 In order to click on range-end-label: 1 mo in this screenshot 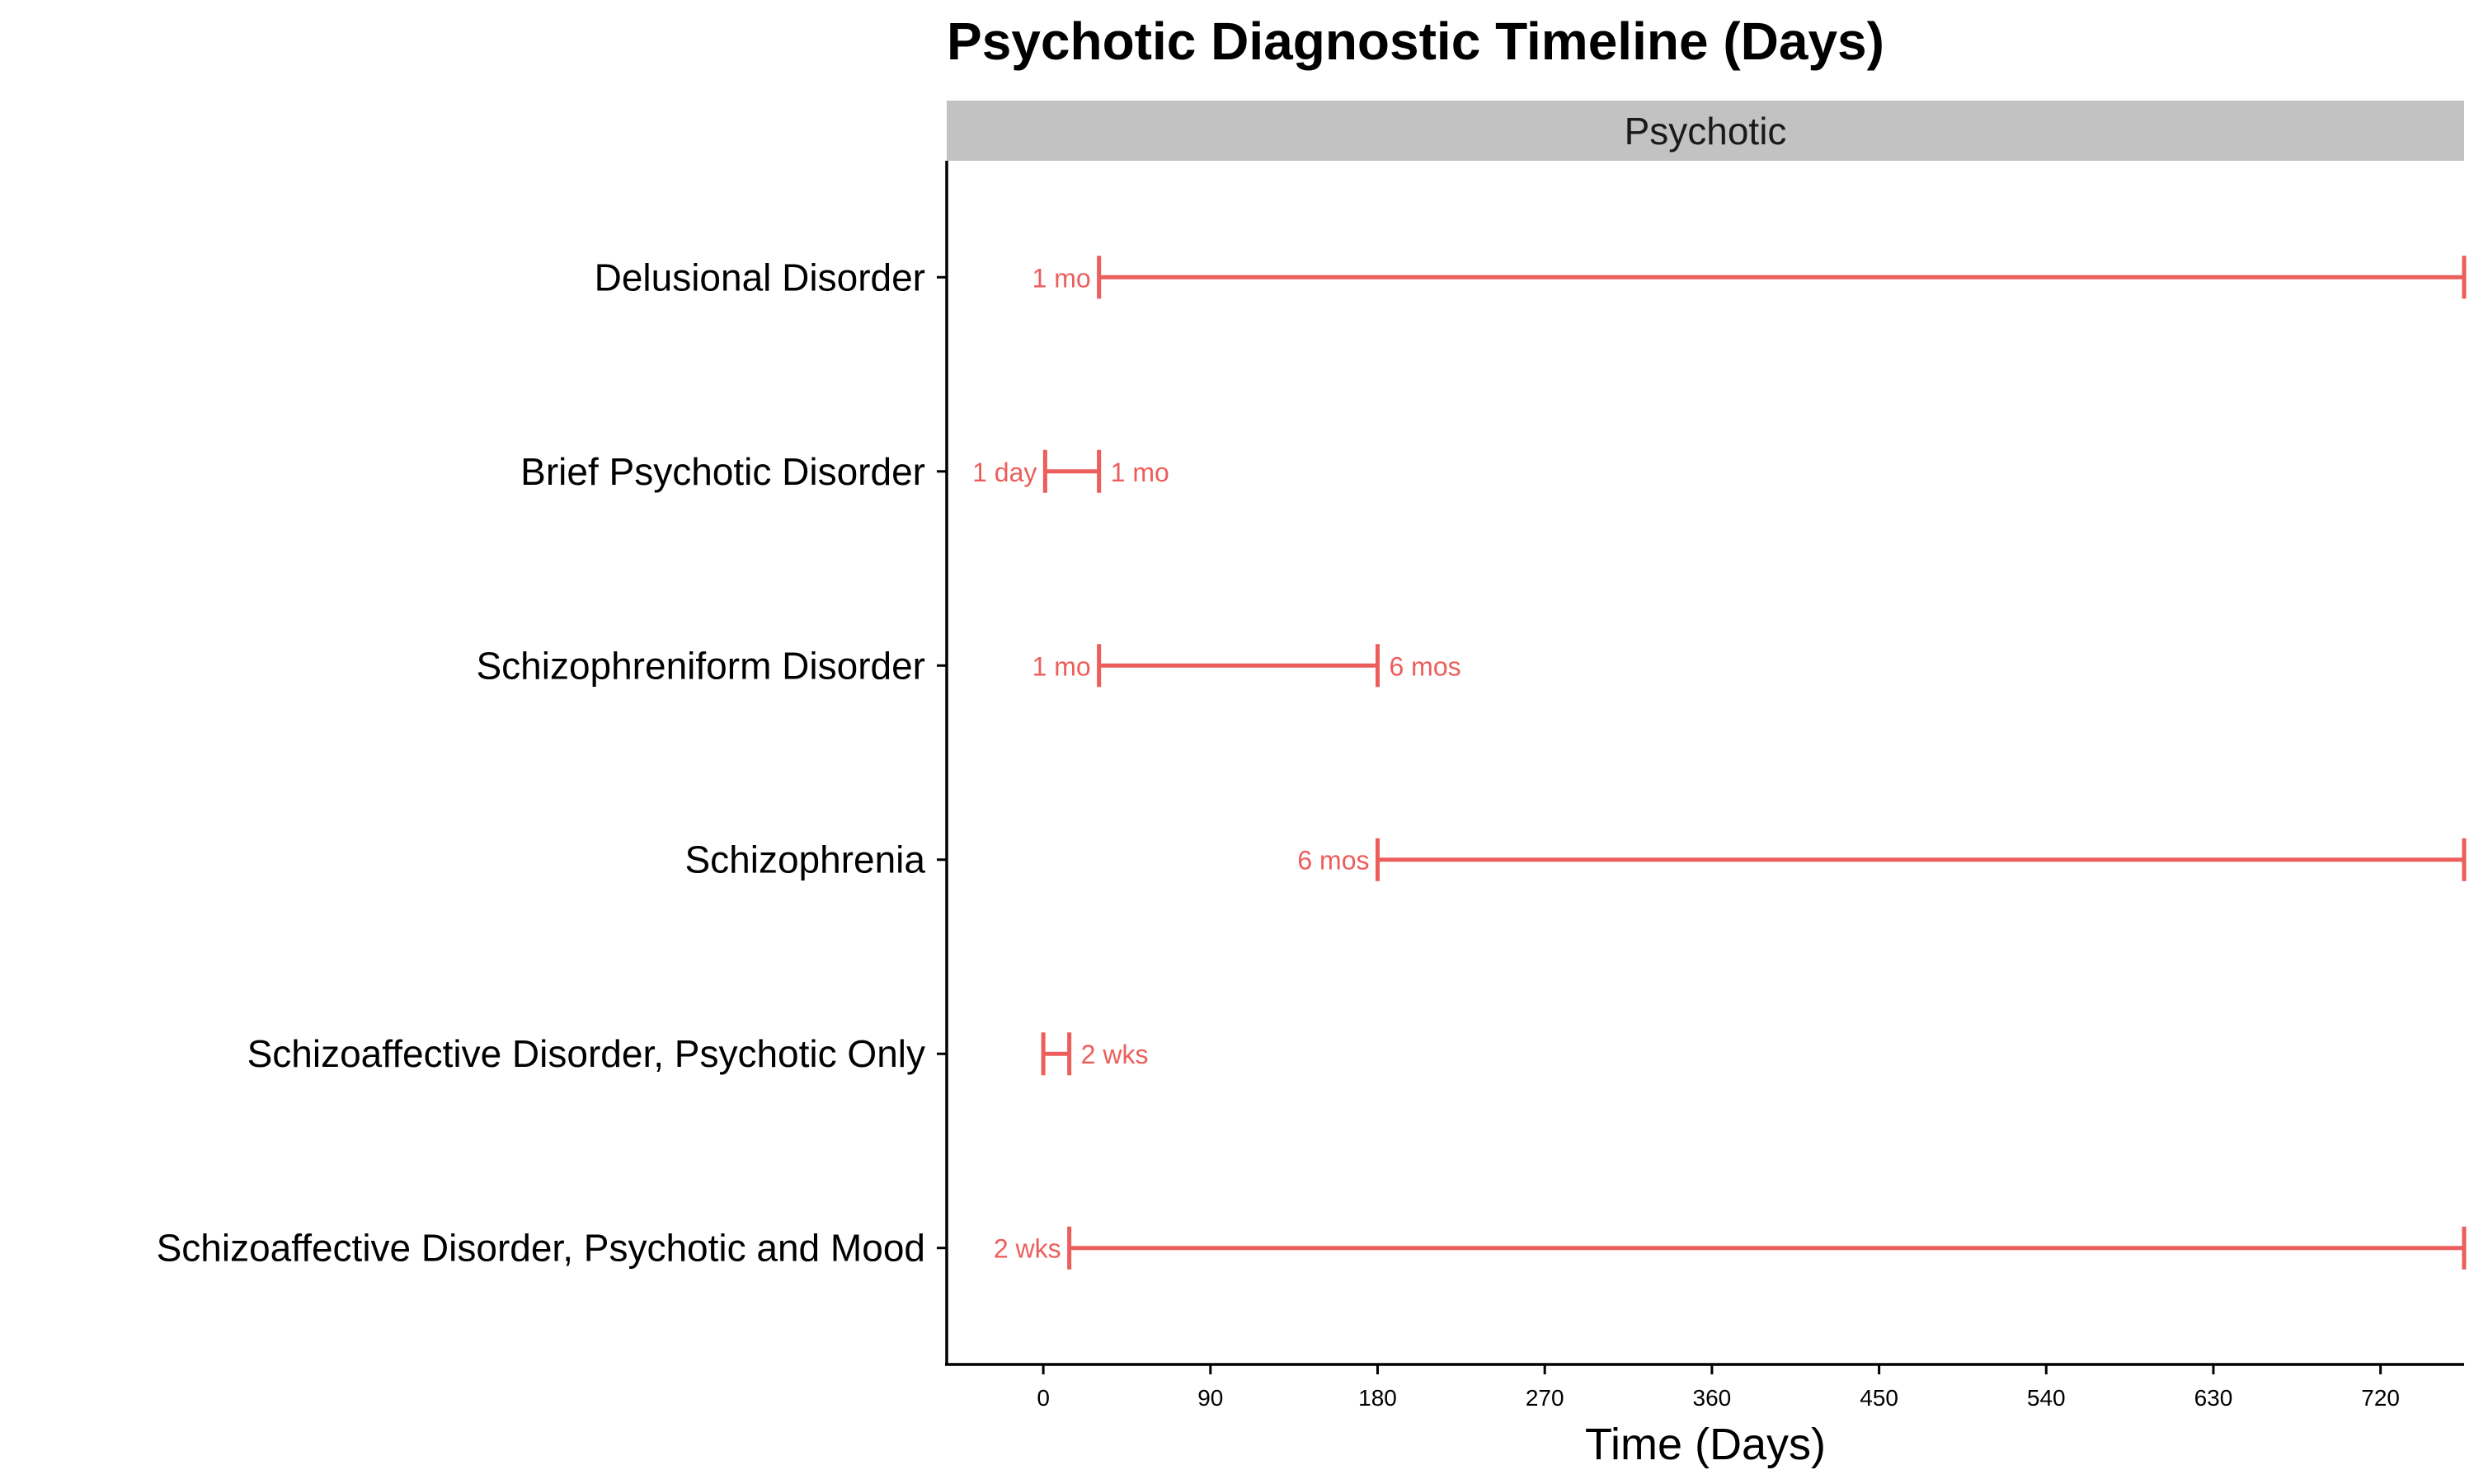, I will do `click(1140, 472)`.